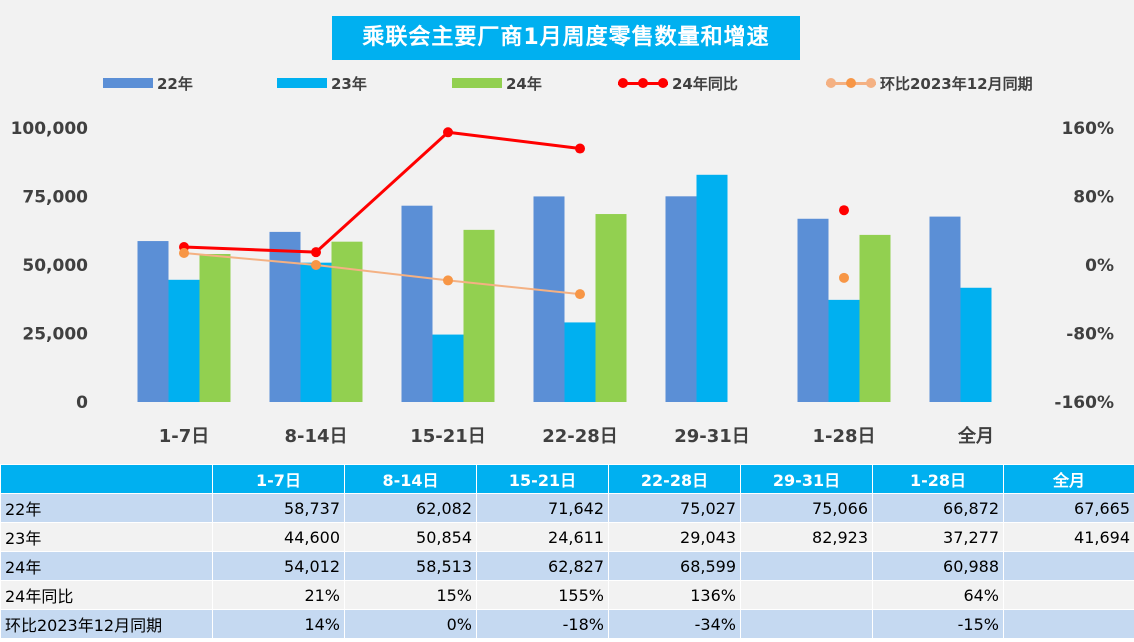 The width and height of the screenshot is (1134, 642). I want to click on table-cell: -34%, so click(674, 624).